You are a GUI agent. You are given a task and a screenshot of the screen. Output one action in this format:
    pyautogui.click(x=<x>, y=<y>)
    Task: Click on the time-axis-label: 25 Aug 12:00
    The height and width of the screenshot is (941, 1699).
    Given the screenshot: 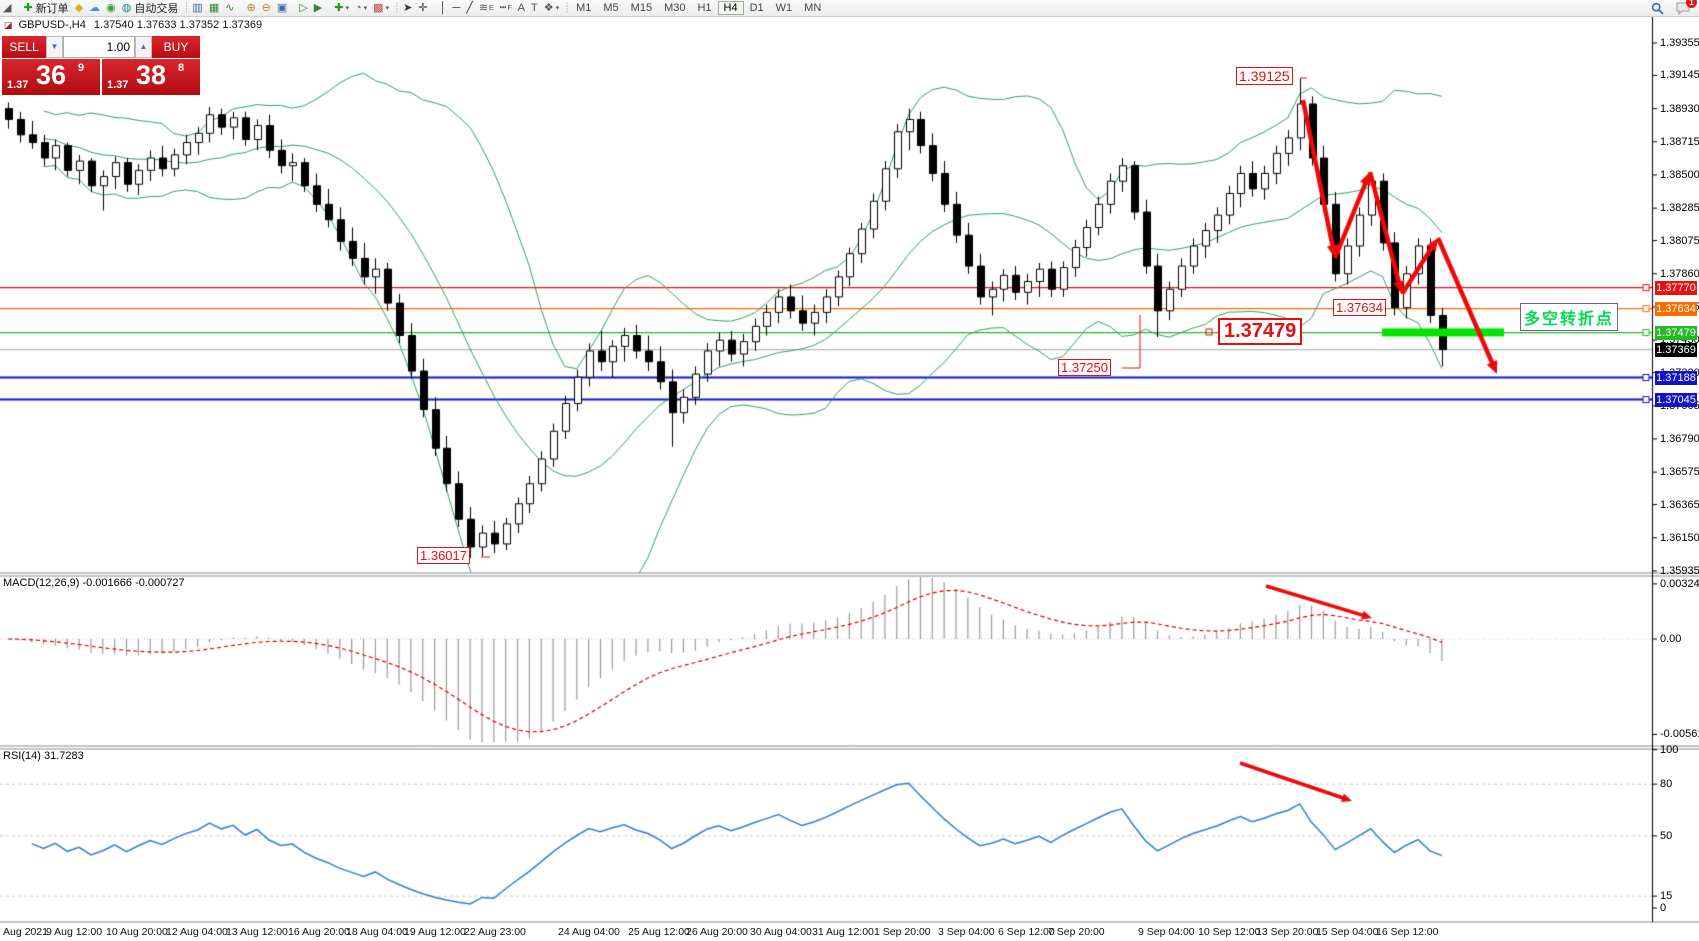 What is the action you would take?
    pyautogui.click(x=659, y=932)
    